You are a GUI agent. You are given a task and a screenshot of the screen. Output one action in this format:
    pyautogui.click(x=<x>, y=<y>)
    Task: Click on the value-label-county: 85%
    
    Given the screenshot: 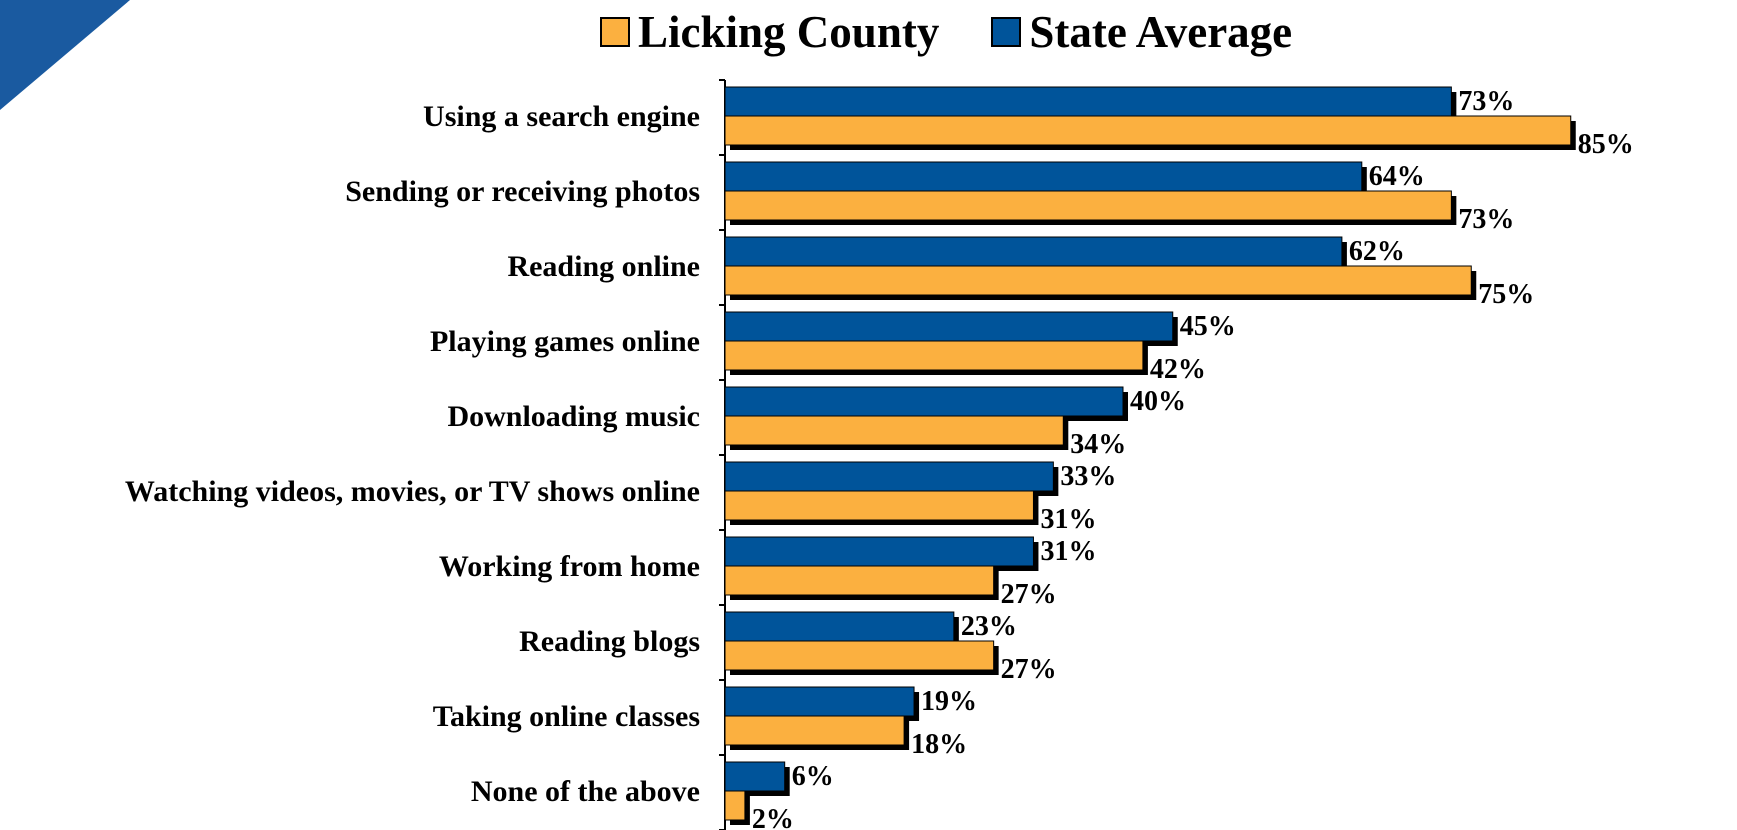 What is the action you would take?
    pyautogui.click(x=1606, y=144)
    